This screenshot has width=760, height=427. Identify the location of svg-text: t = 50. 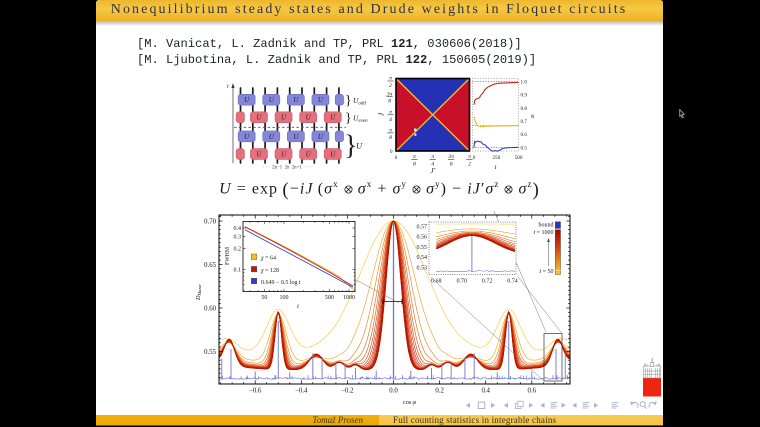
(546, 272).